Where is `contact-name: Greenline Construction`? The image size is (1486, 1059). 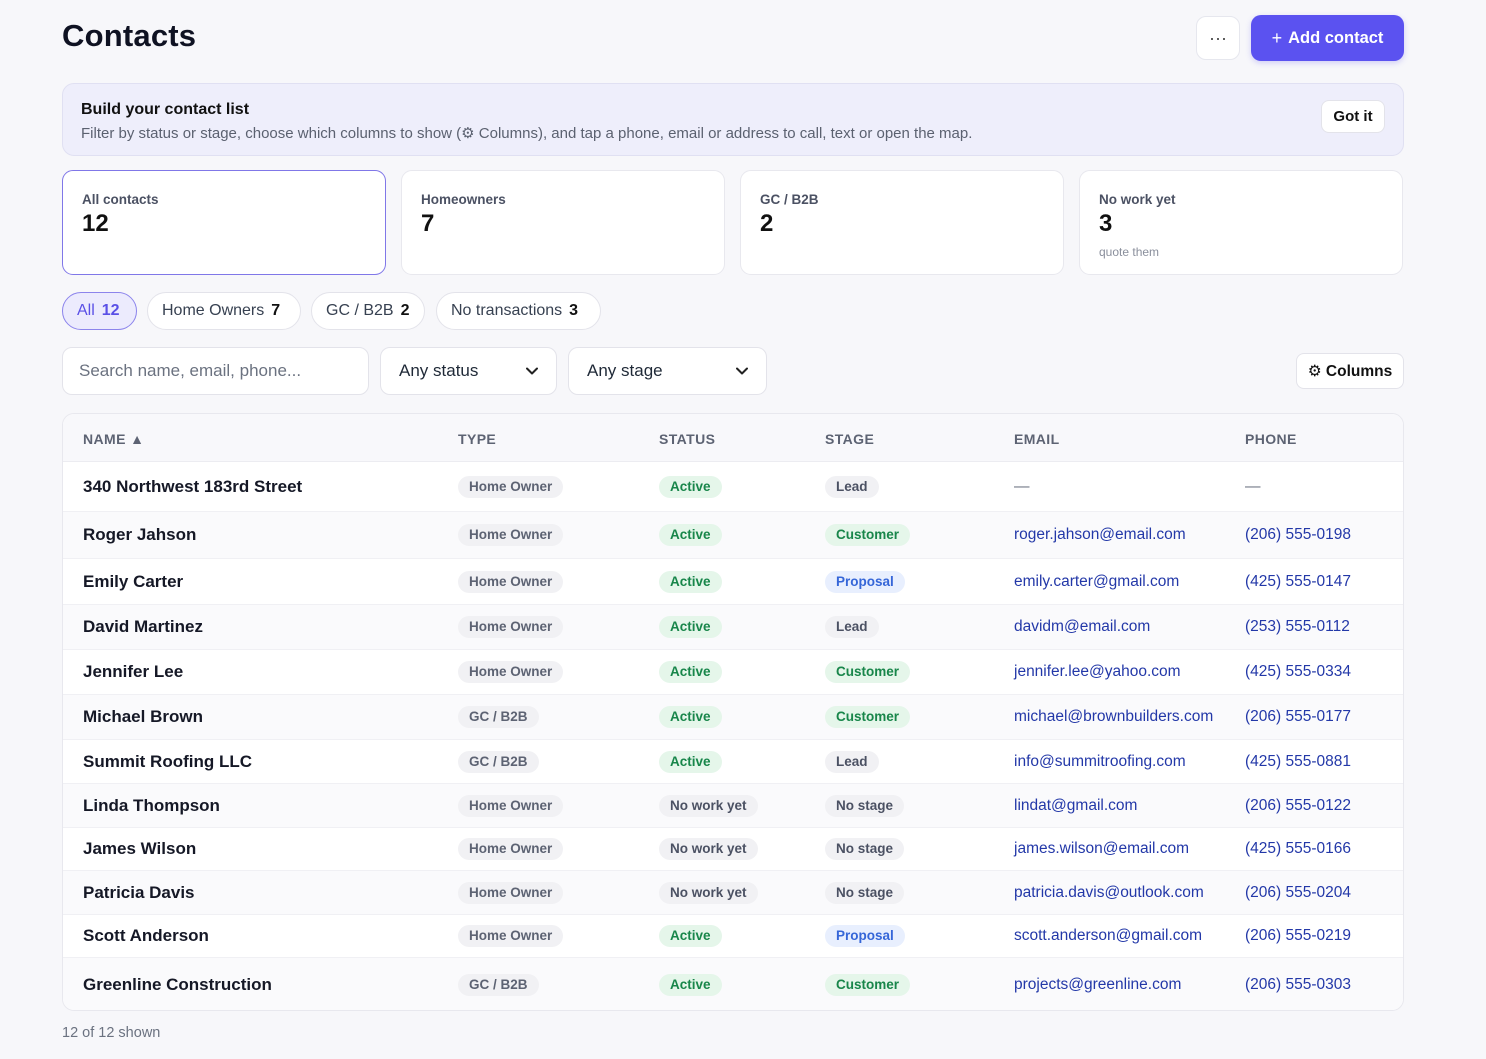
contact-name: Greenline Construction is located at coordinates (177, 984).